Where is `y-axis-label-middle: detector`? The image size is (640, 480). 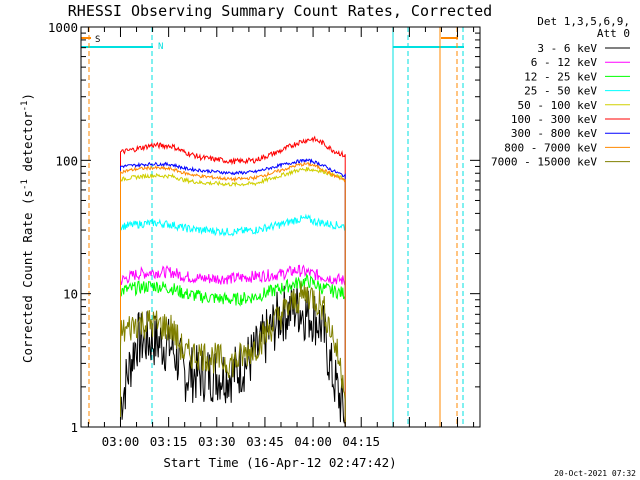
y-axis-label-middle: detector is located at coordinates (27, 145).